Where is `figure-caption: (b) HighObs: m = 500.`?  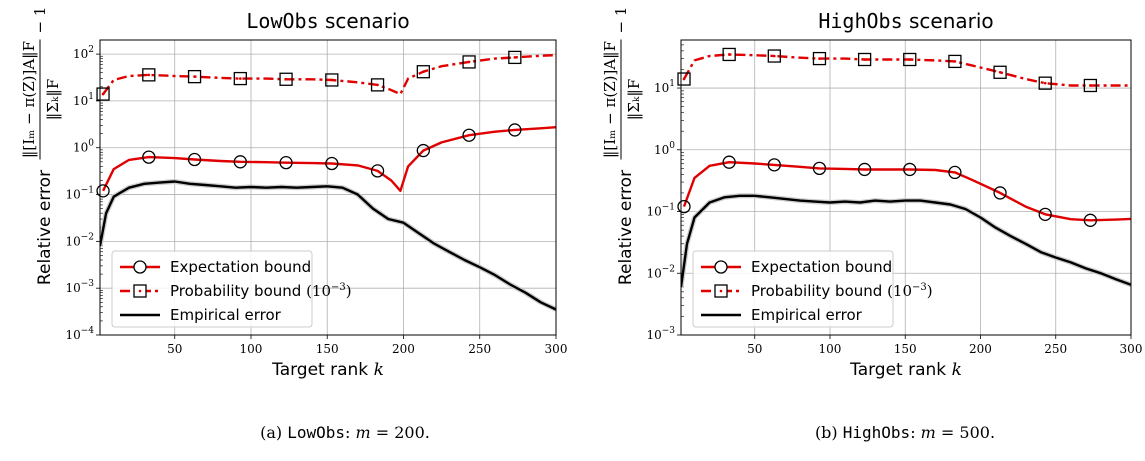 figure-caption: (b) HighObs: m = 500. is located at coordinates (905, 432).